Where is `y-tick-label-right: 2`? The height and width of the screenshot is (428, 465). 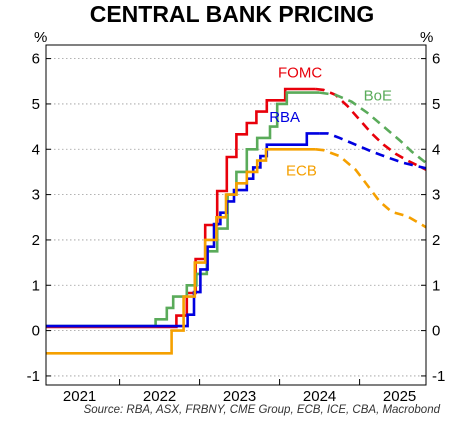 y-tick-label-right: 2 is located at coordinates (436, 240).